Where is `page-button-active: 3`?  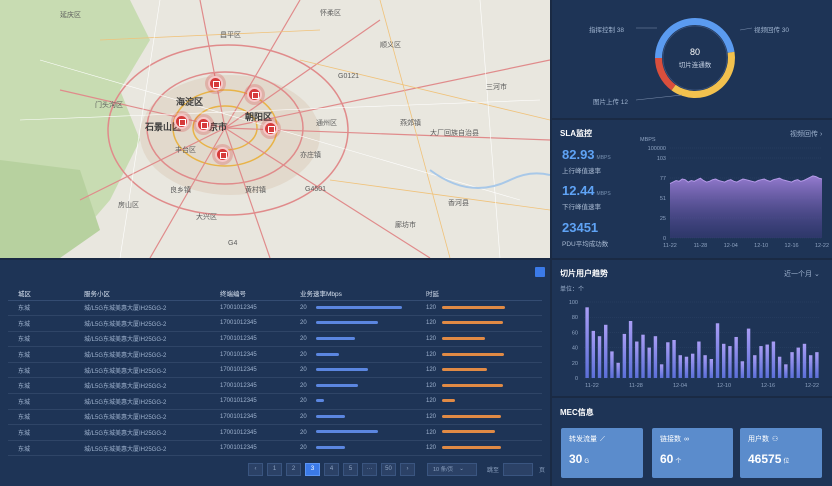 page-button-active: 3 is located at coordinates (312, 469).